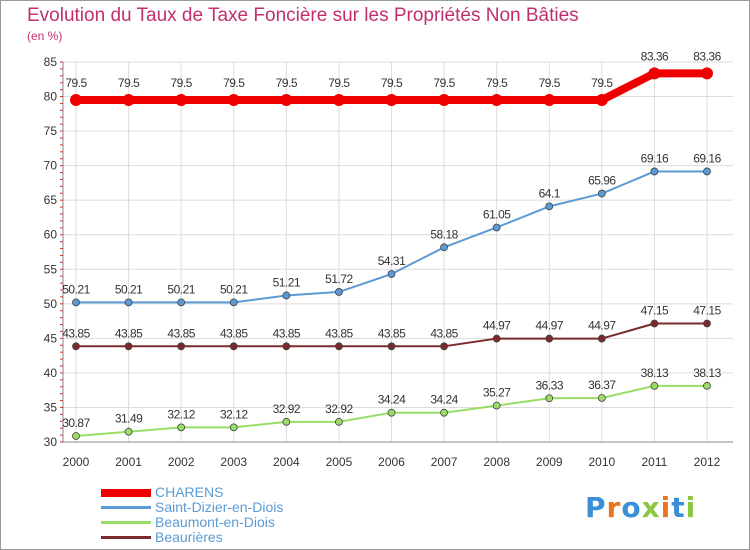 This screenshot has height=550, width=750. Describe the element at coordinates (51, 373) in the screenshot. I see `y-tick-label: 40` at that location.